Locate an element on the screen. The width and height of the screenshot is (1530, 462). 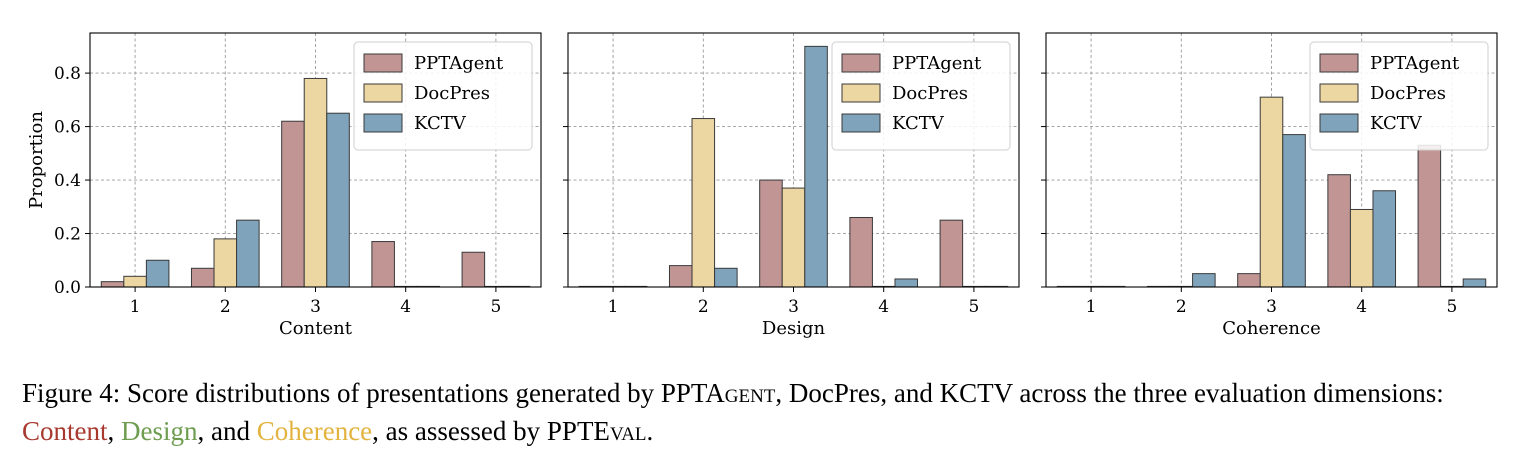
caption-text-3: , as assessed by is located at coordinates (459, 431).